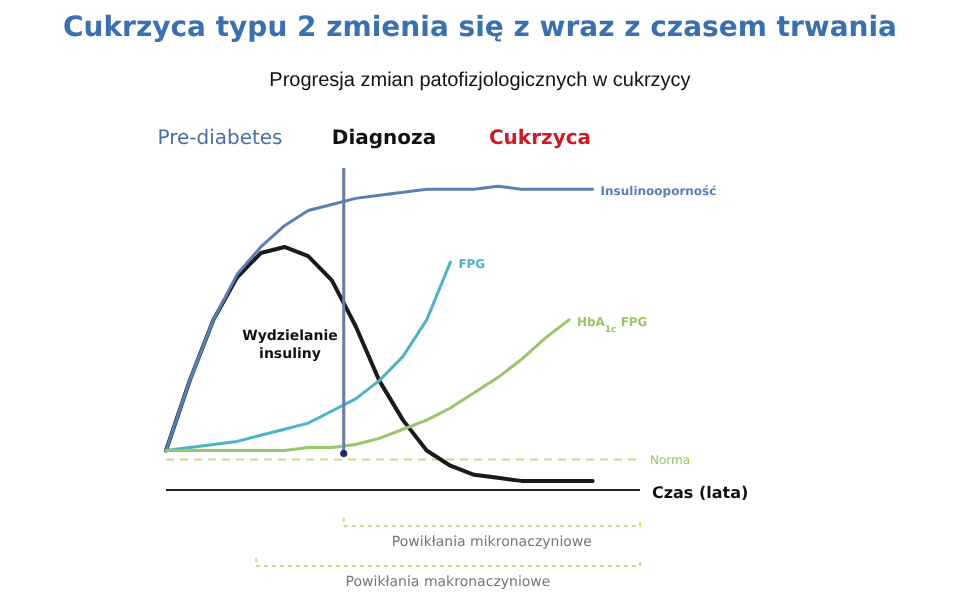 The height and width of the screenshot is (600, 960). Describe the element at coordinates (700, 493) in the screenshot. I see `x-axis-title: Czas (lata)` at that location.